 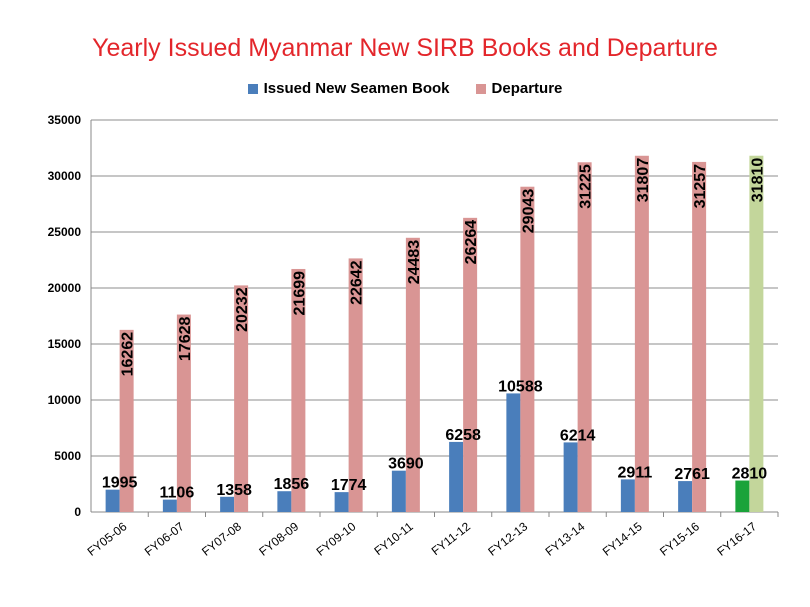 What do you see at coordinates (679, 539) in the screenshot?
I see `x-tick-label-FY15-16: FY15-16` at bounding box center [679, 539].